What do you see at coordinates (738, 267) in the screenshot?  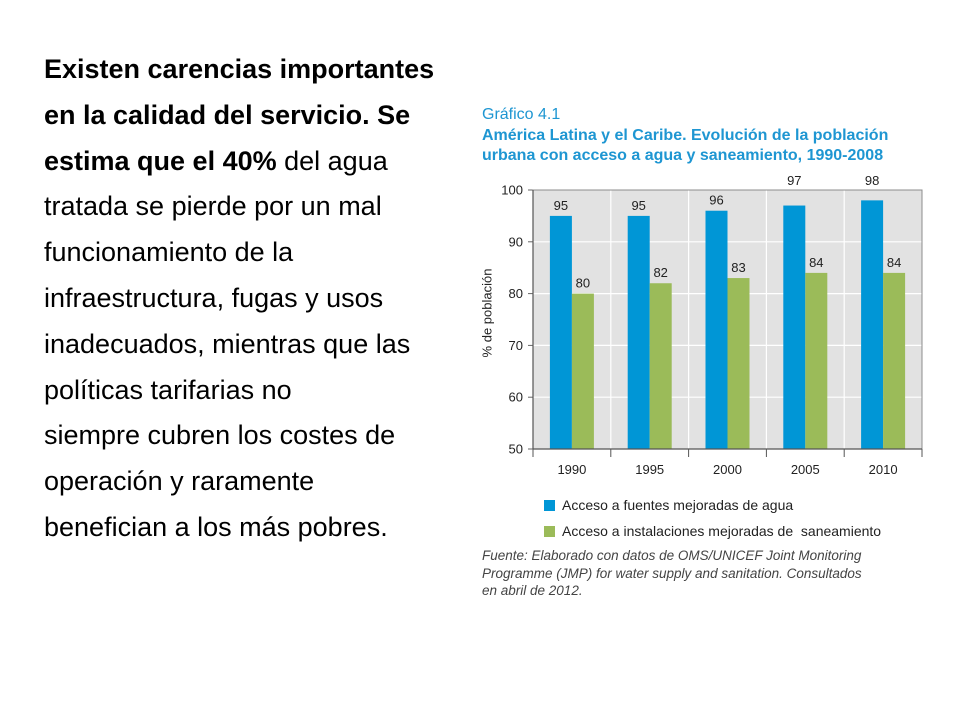 I see `data-label-sanitation-access-2000: 83` at bounding box center [738, 267].